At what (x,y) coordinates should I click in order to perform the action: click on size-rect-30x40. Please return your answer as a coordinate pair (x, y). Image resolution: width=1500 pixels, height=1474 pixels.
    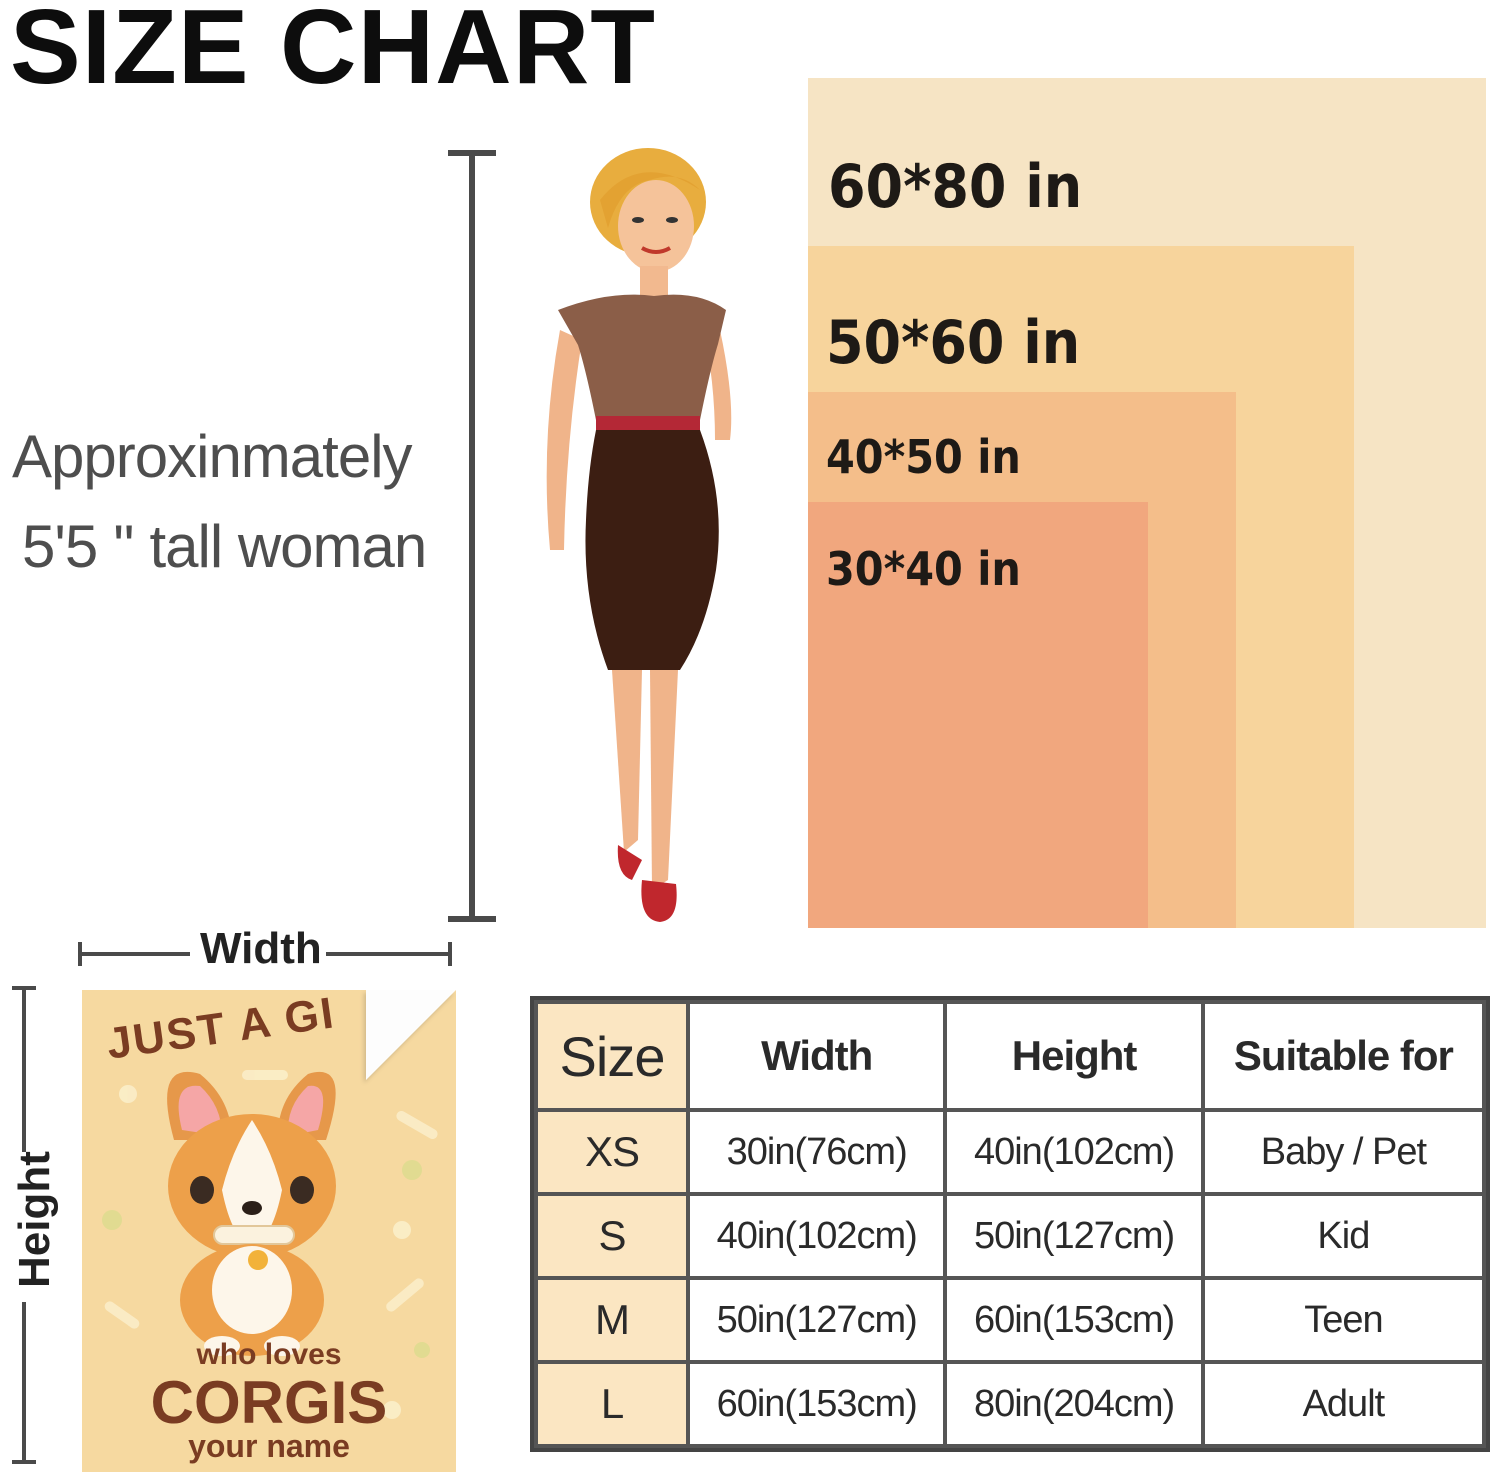
    Looking at the image, I should click on (978, 715).